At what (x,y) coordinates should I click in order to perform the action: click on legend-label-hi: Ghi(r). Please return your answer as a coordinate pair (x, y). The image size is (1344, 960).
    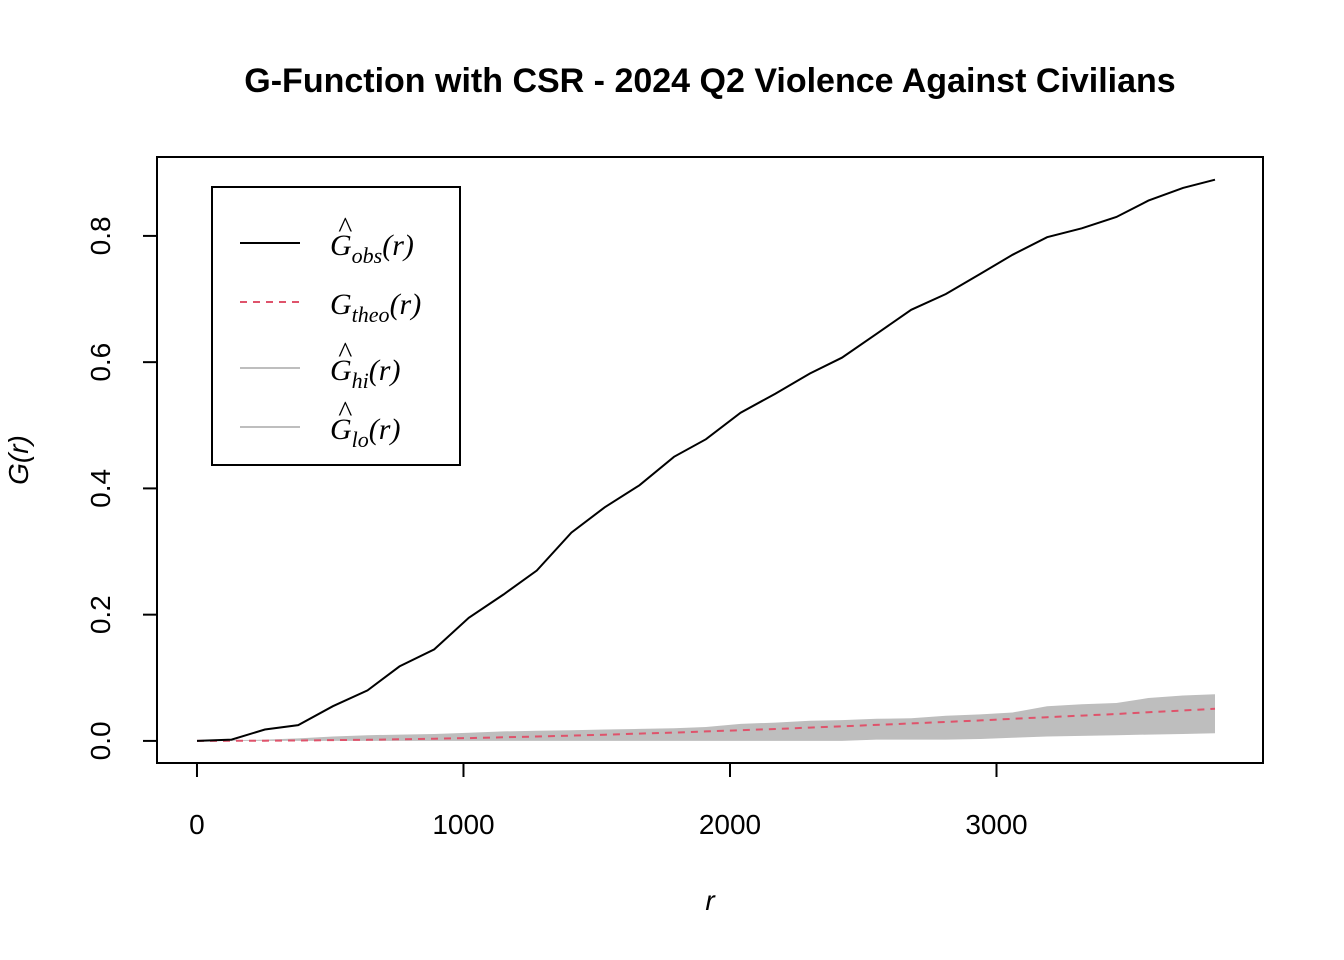
    Looking at the image, I should click on (365, 373).